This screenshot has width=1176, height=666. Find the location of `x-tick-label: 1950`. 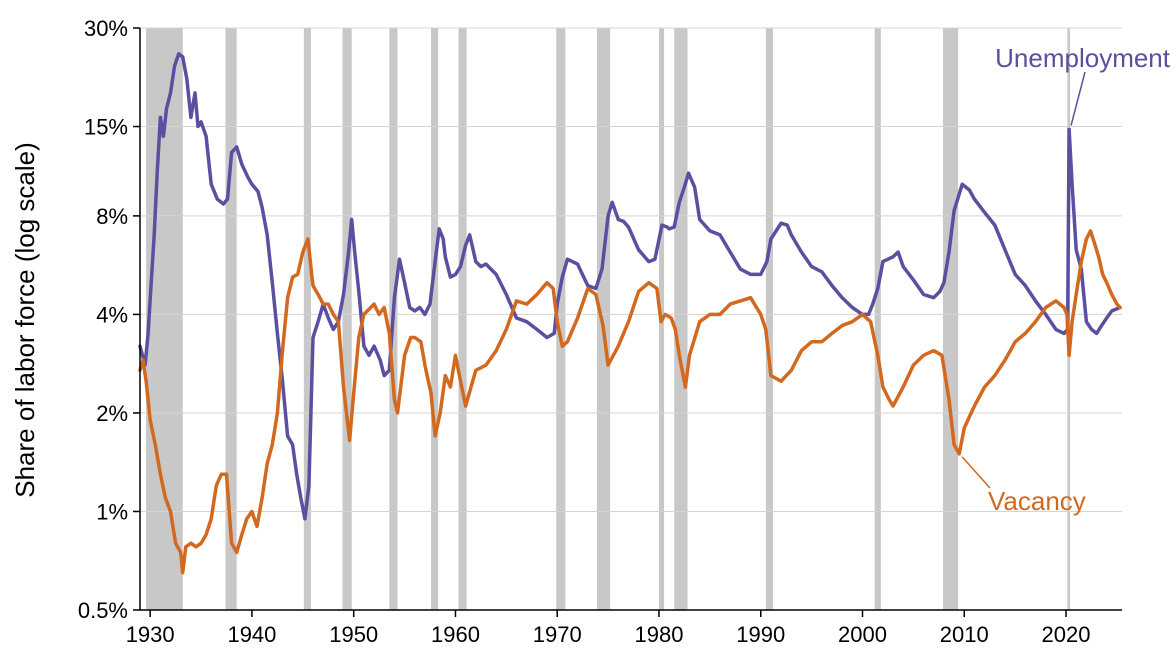

x-tick-label: 1950 is located at coordinates (353, 634).